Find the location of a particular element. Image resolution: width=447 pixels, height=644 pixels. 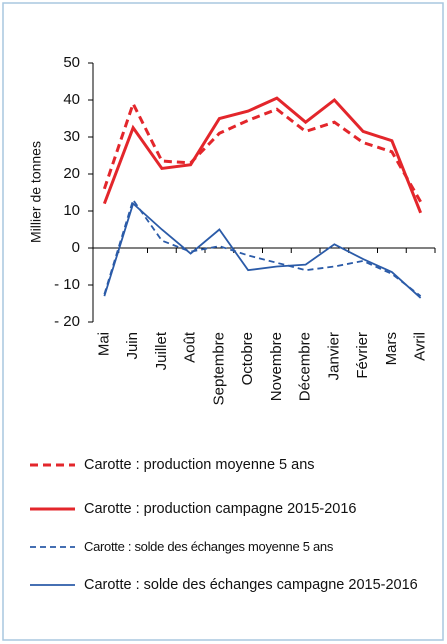

y-tick-label: 0 is located at coordinates (76, 247).